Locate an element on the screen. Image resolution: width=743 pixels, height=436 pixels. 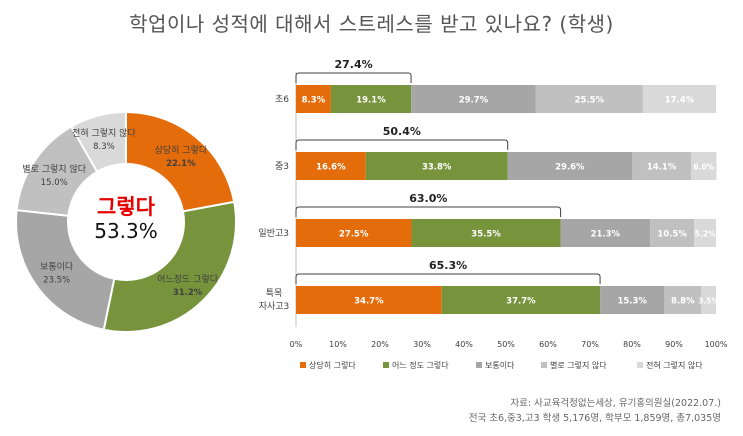
legend-label: 상당히 그렇다 is located at coordinates (332, 365).